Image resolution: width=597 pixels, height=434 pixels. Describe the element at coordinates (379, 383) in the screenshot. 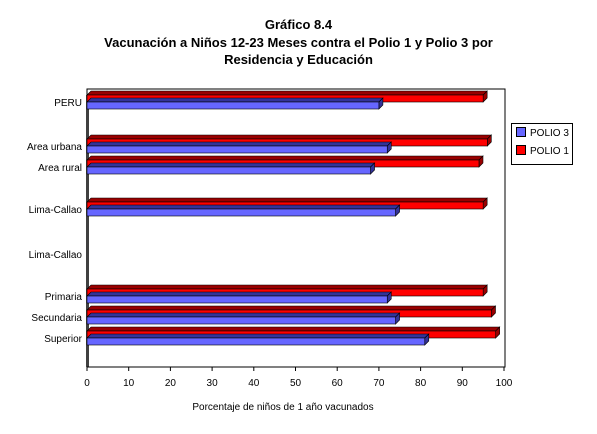

I see `x-tick-label: 70` at that location.